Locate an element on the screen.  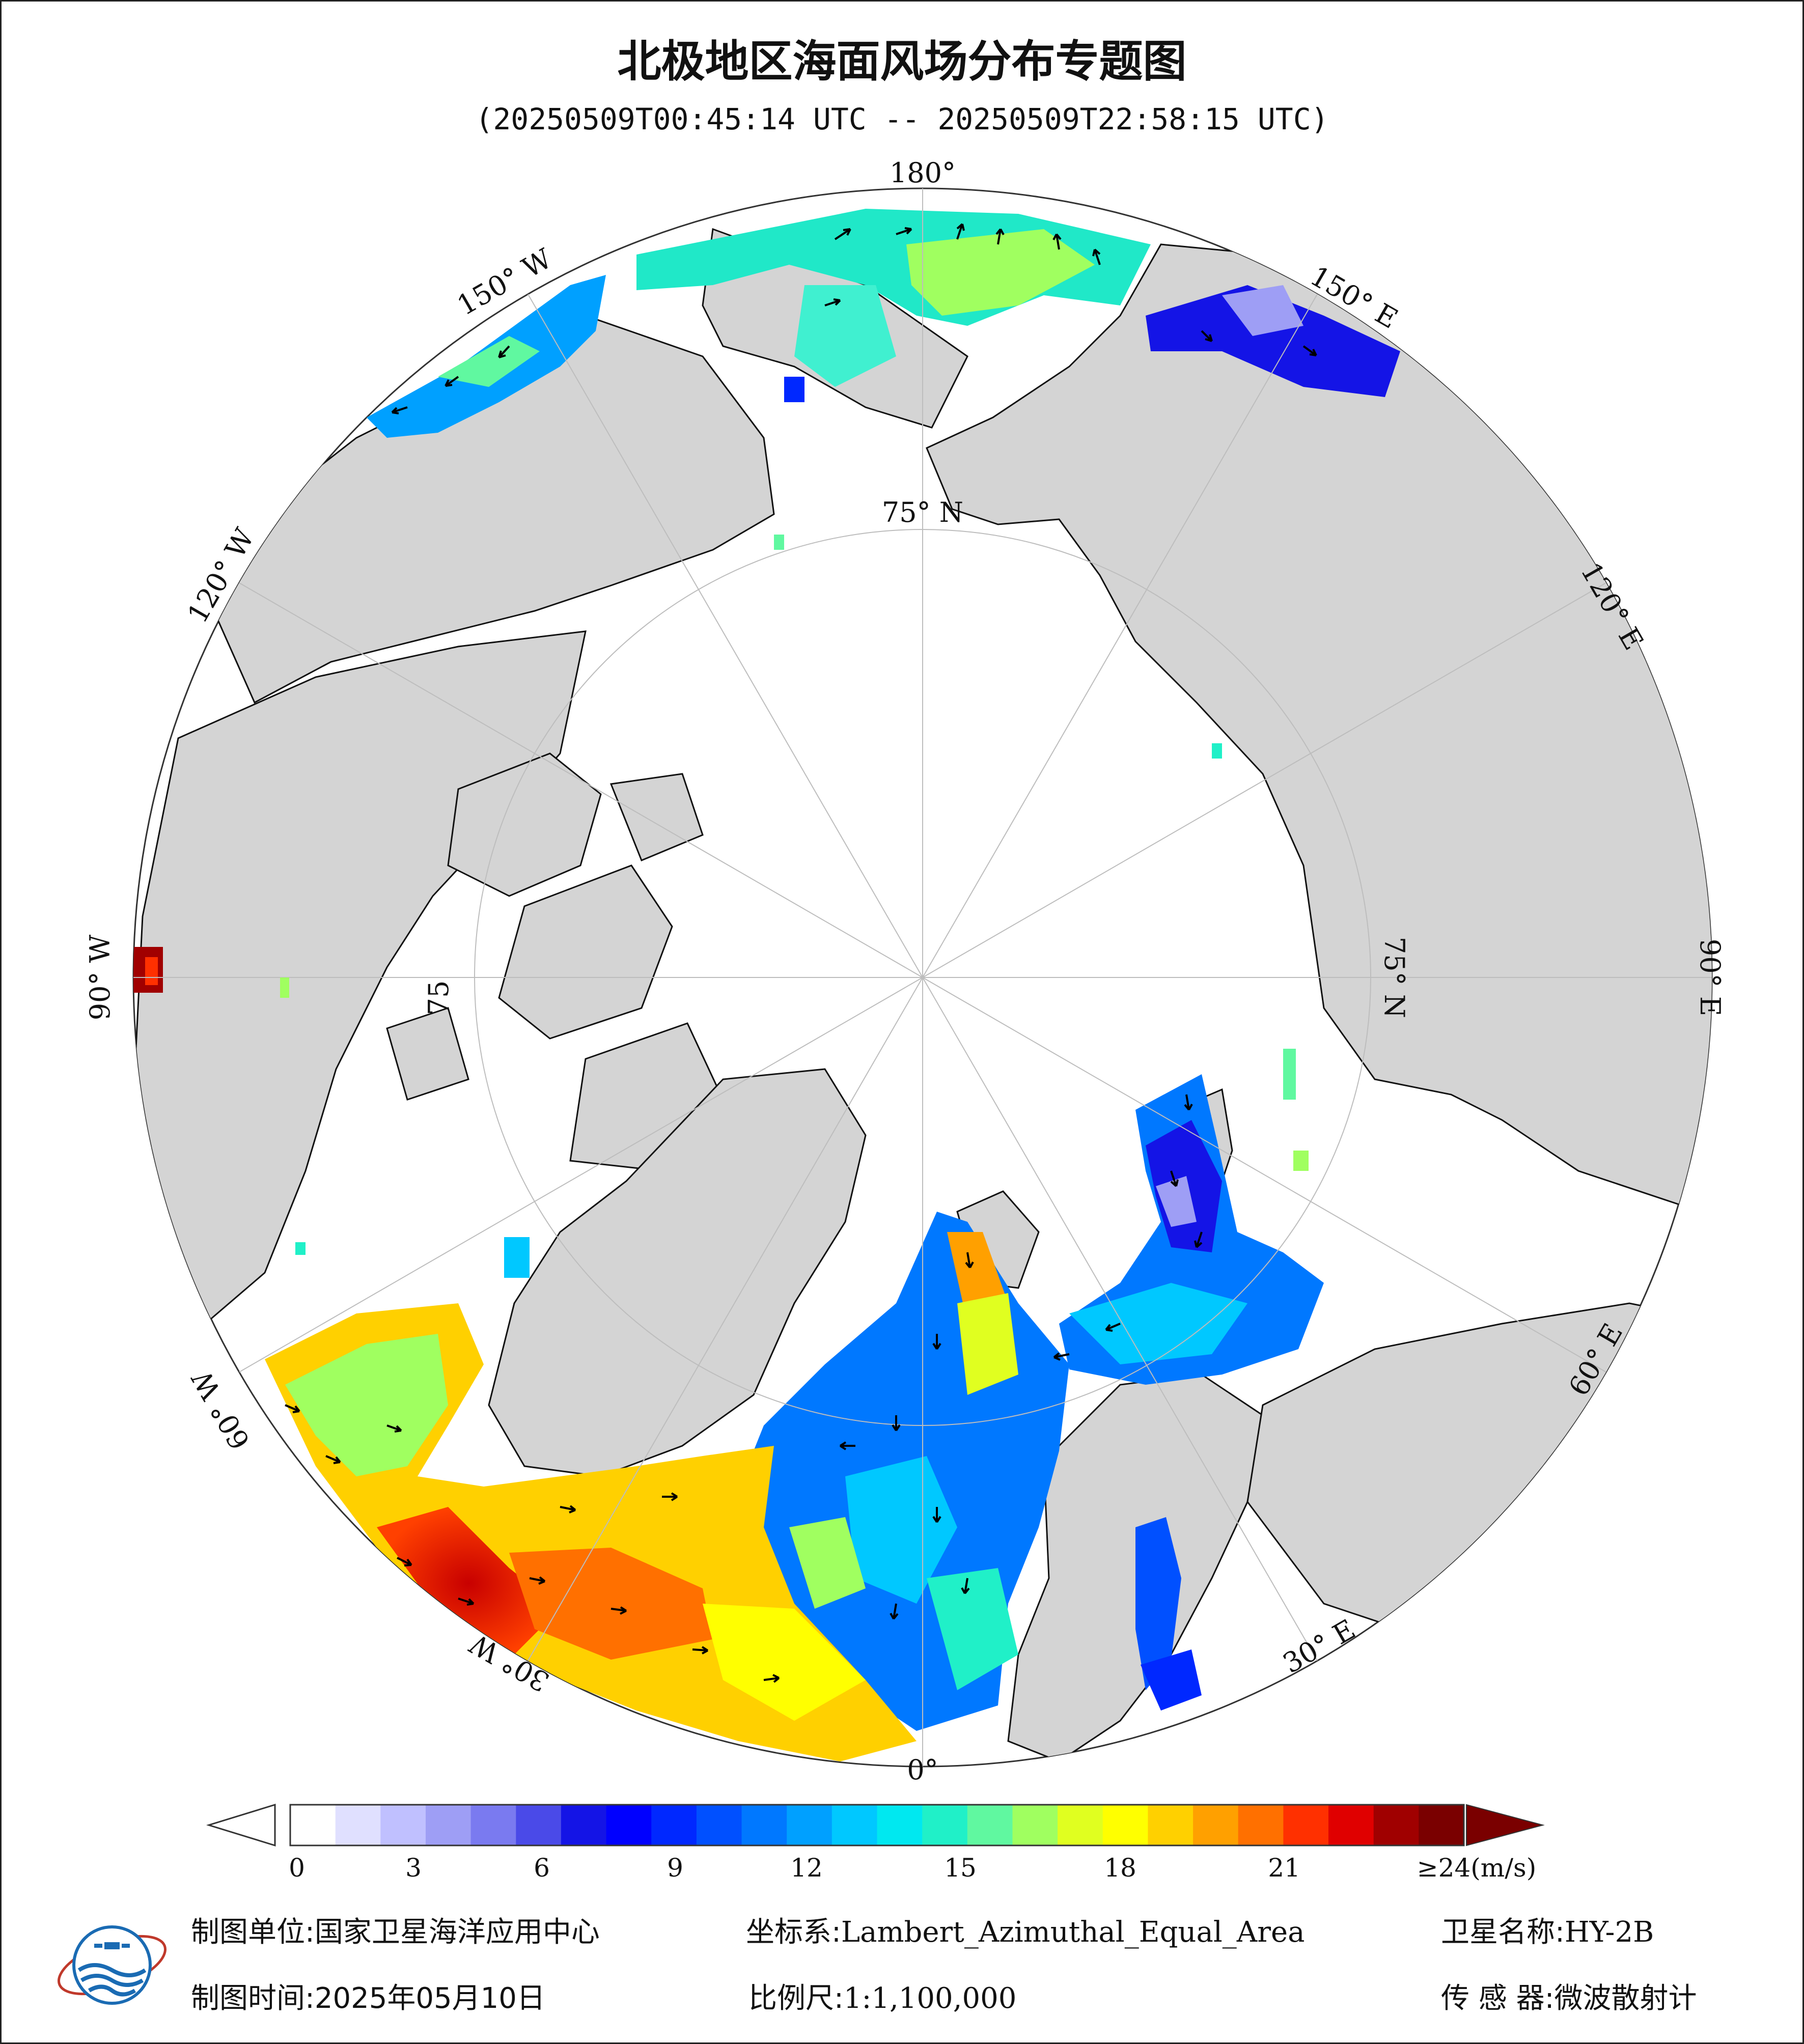
lon-label-180: 180° is located at coordinates (923, 173).